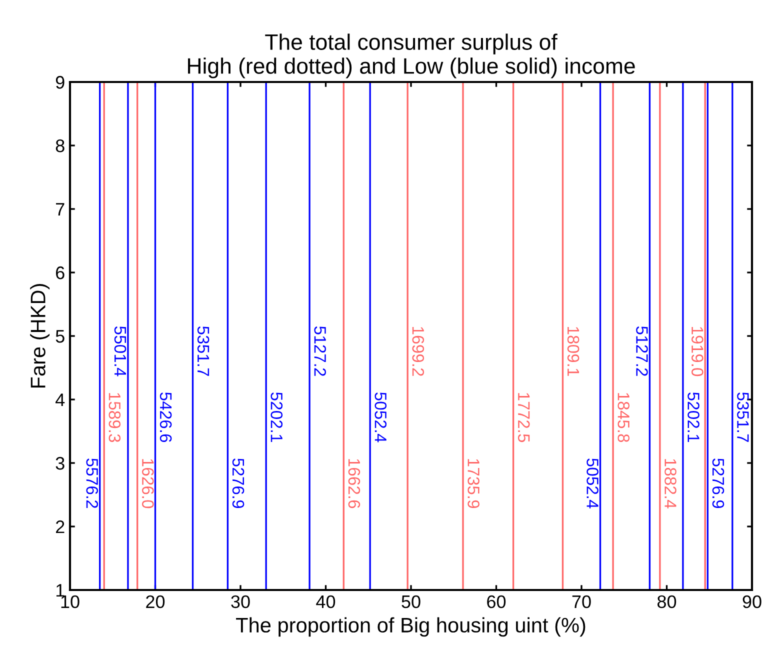  Describe the element at coordinates (474, 483) in the screenshot. I see `text: 1735.9` at that location.